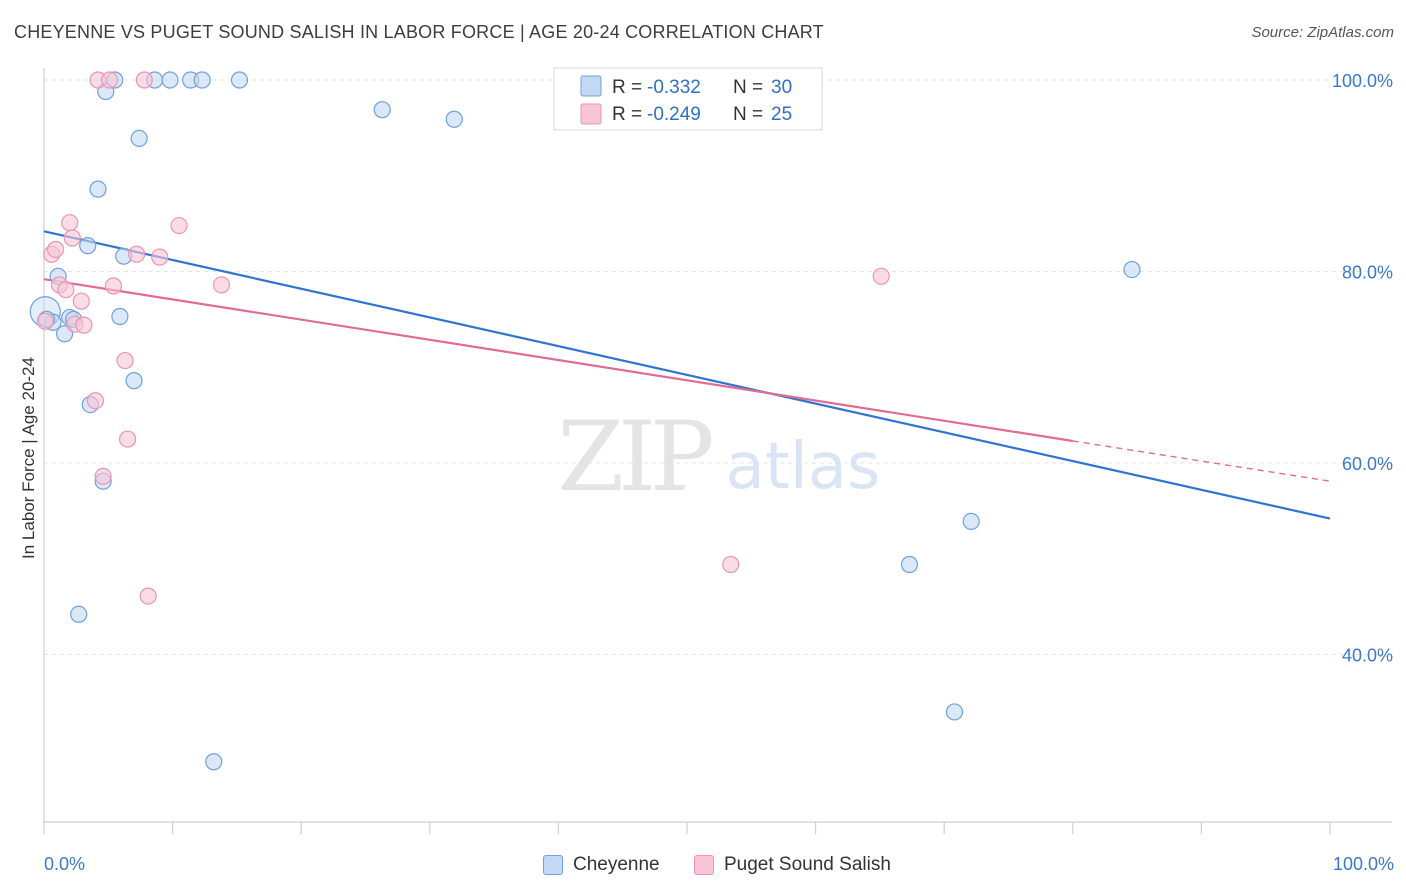 This screenshot has height=892, width=1406. I want to click on watermark-zip: ZIP, so click(634, 457).